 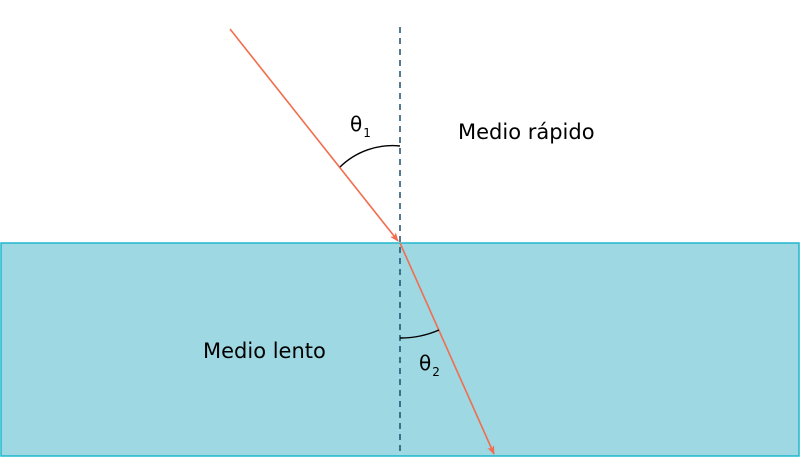 I want to click on theta2-label: θ2, so click(x=429, y=365).